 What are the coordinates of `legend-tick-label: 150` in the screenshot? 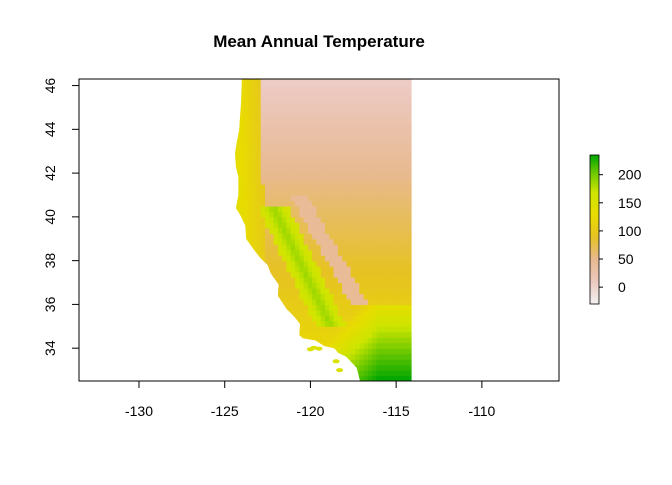 It's located at (630, 203).